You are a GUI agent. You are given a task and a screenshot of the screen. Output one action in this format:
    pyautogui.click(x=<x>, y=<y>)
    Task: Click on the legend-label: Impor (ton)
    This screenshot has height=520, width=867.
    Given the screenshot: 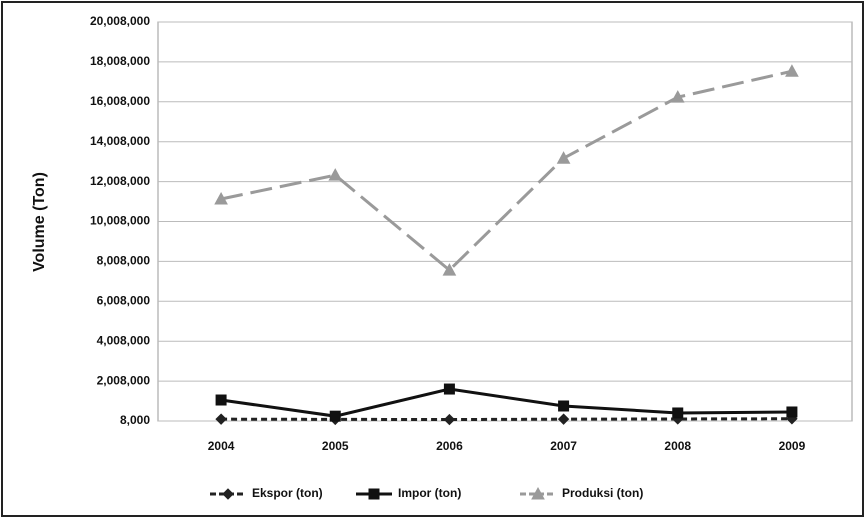 What is the action you would take?
    pyautogui.click(x=429, y=493)
    